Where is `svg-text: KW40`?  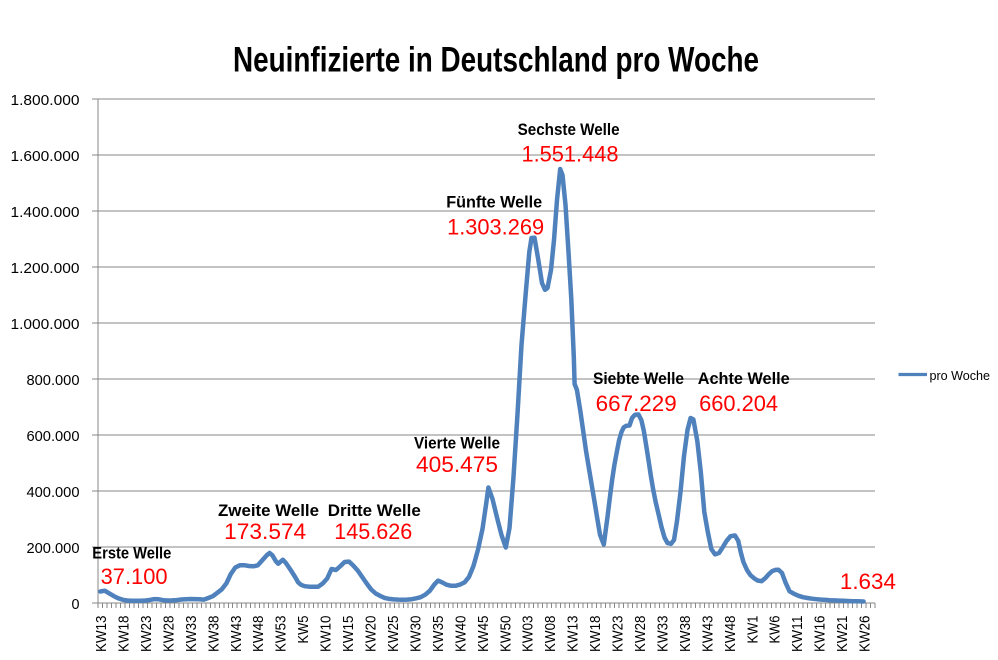 svg-text: KW40 is located at coordinates (461, 633).